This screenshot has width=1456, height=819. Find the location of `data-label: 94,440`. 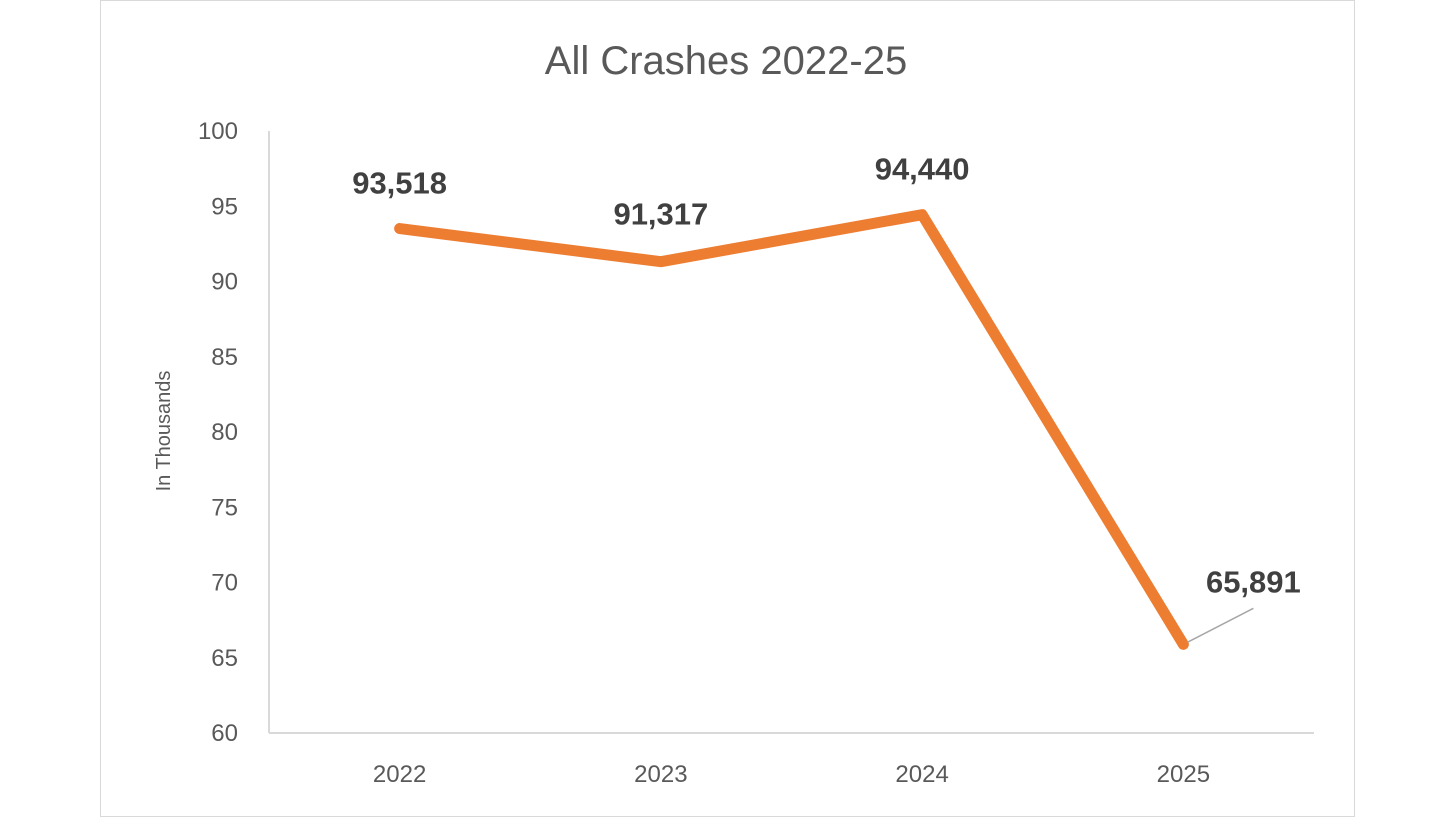

data-label: 94,440 is located at coordinates (922, 169).